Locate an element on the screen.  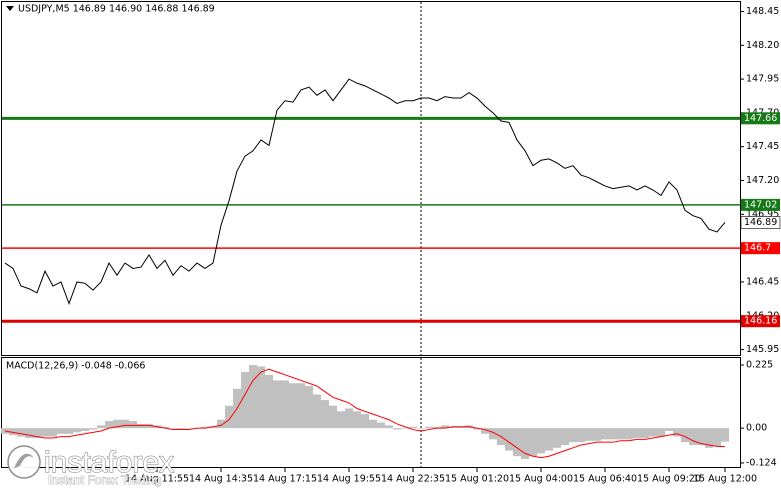
x-tick-label: 15 Aug 09:20 is located at coordinates (669, 479).